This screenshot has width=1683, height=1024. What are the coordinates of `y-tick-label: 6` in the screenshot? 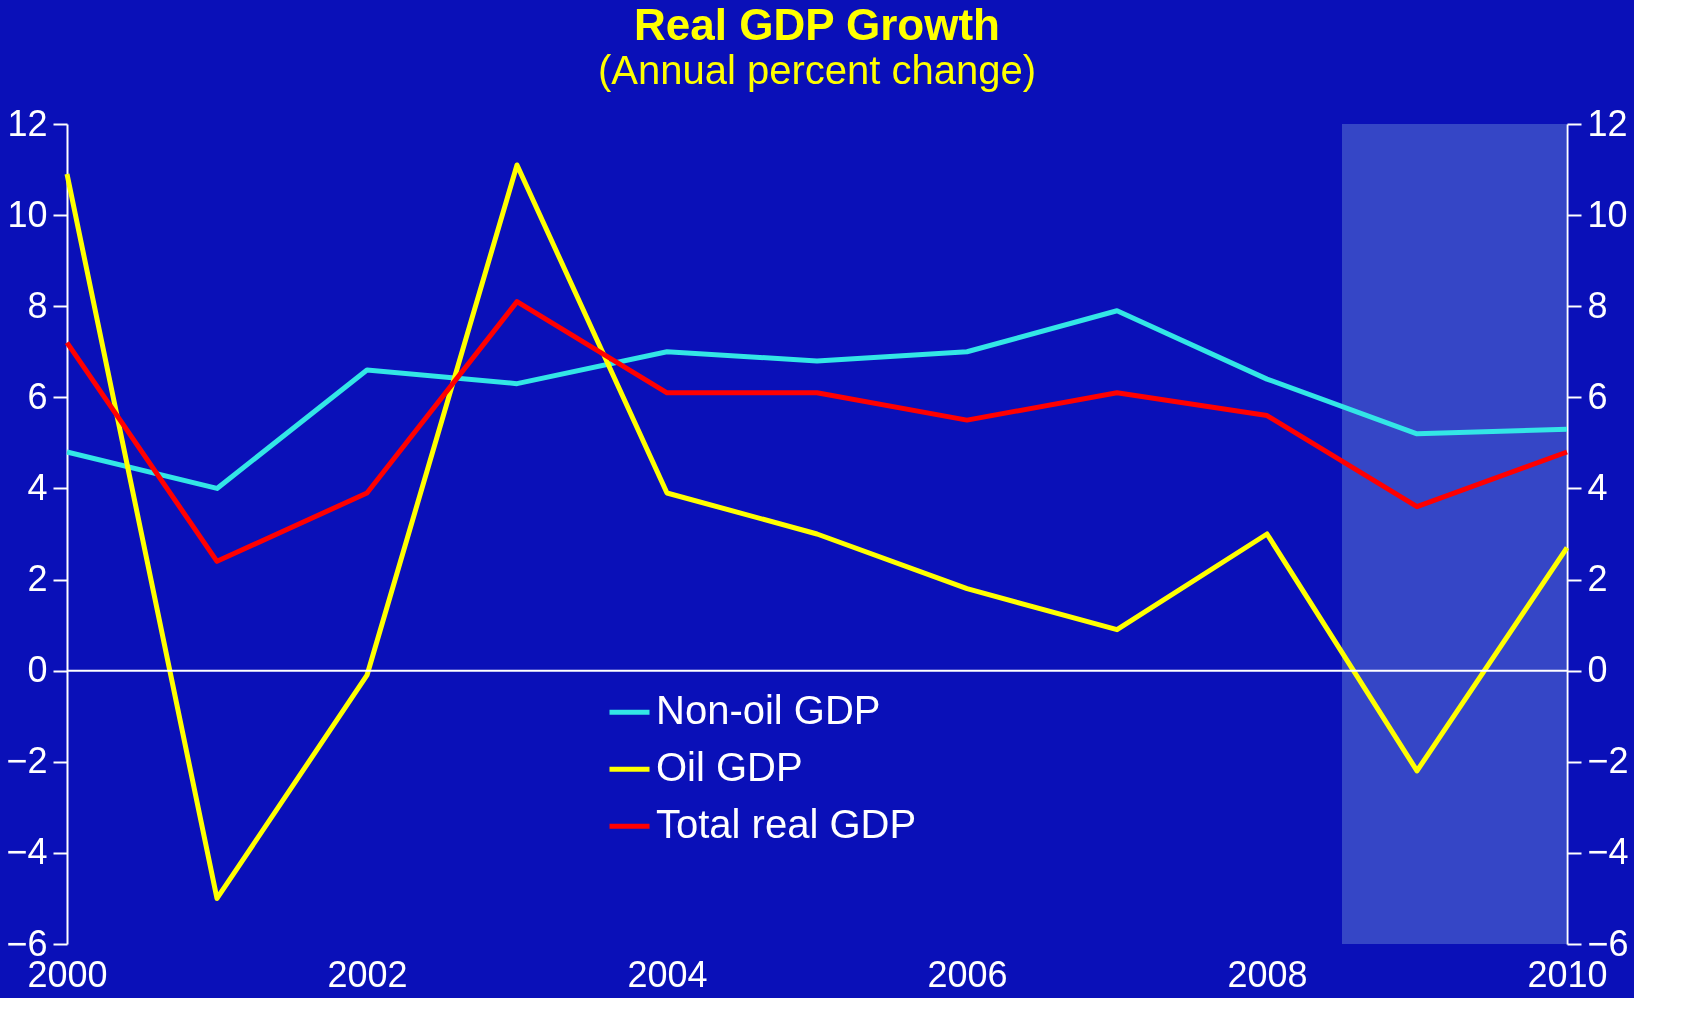 It's located at (37, 396).